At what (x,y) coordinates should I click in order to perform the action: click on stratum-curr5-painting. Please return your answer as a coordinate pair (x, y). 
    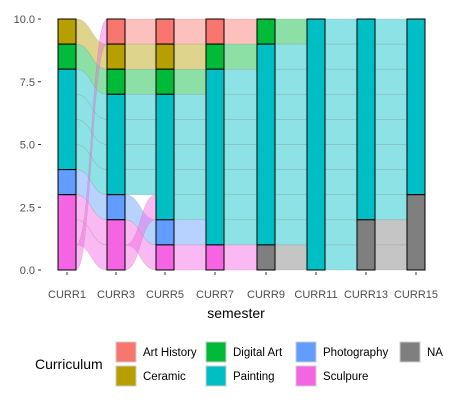
    Looking at the image, I should click on (165, 157).